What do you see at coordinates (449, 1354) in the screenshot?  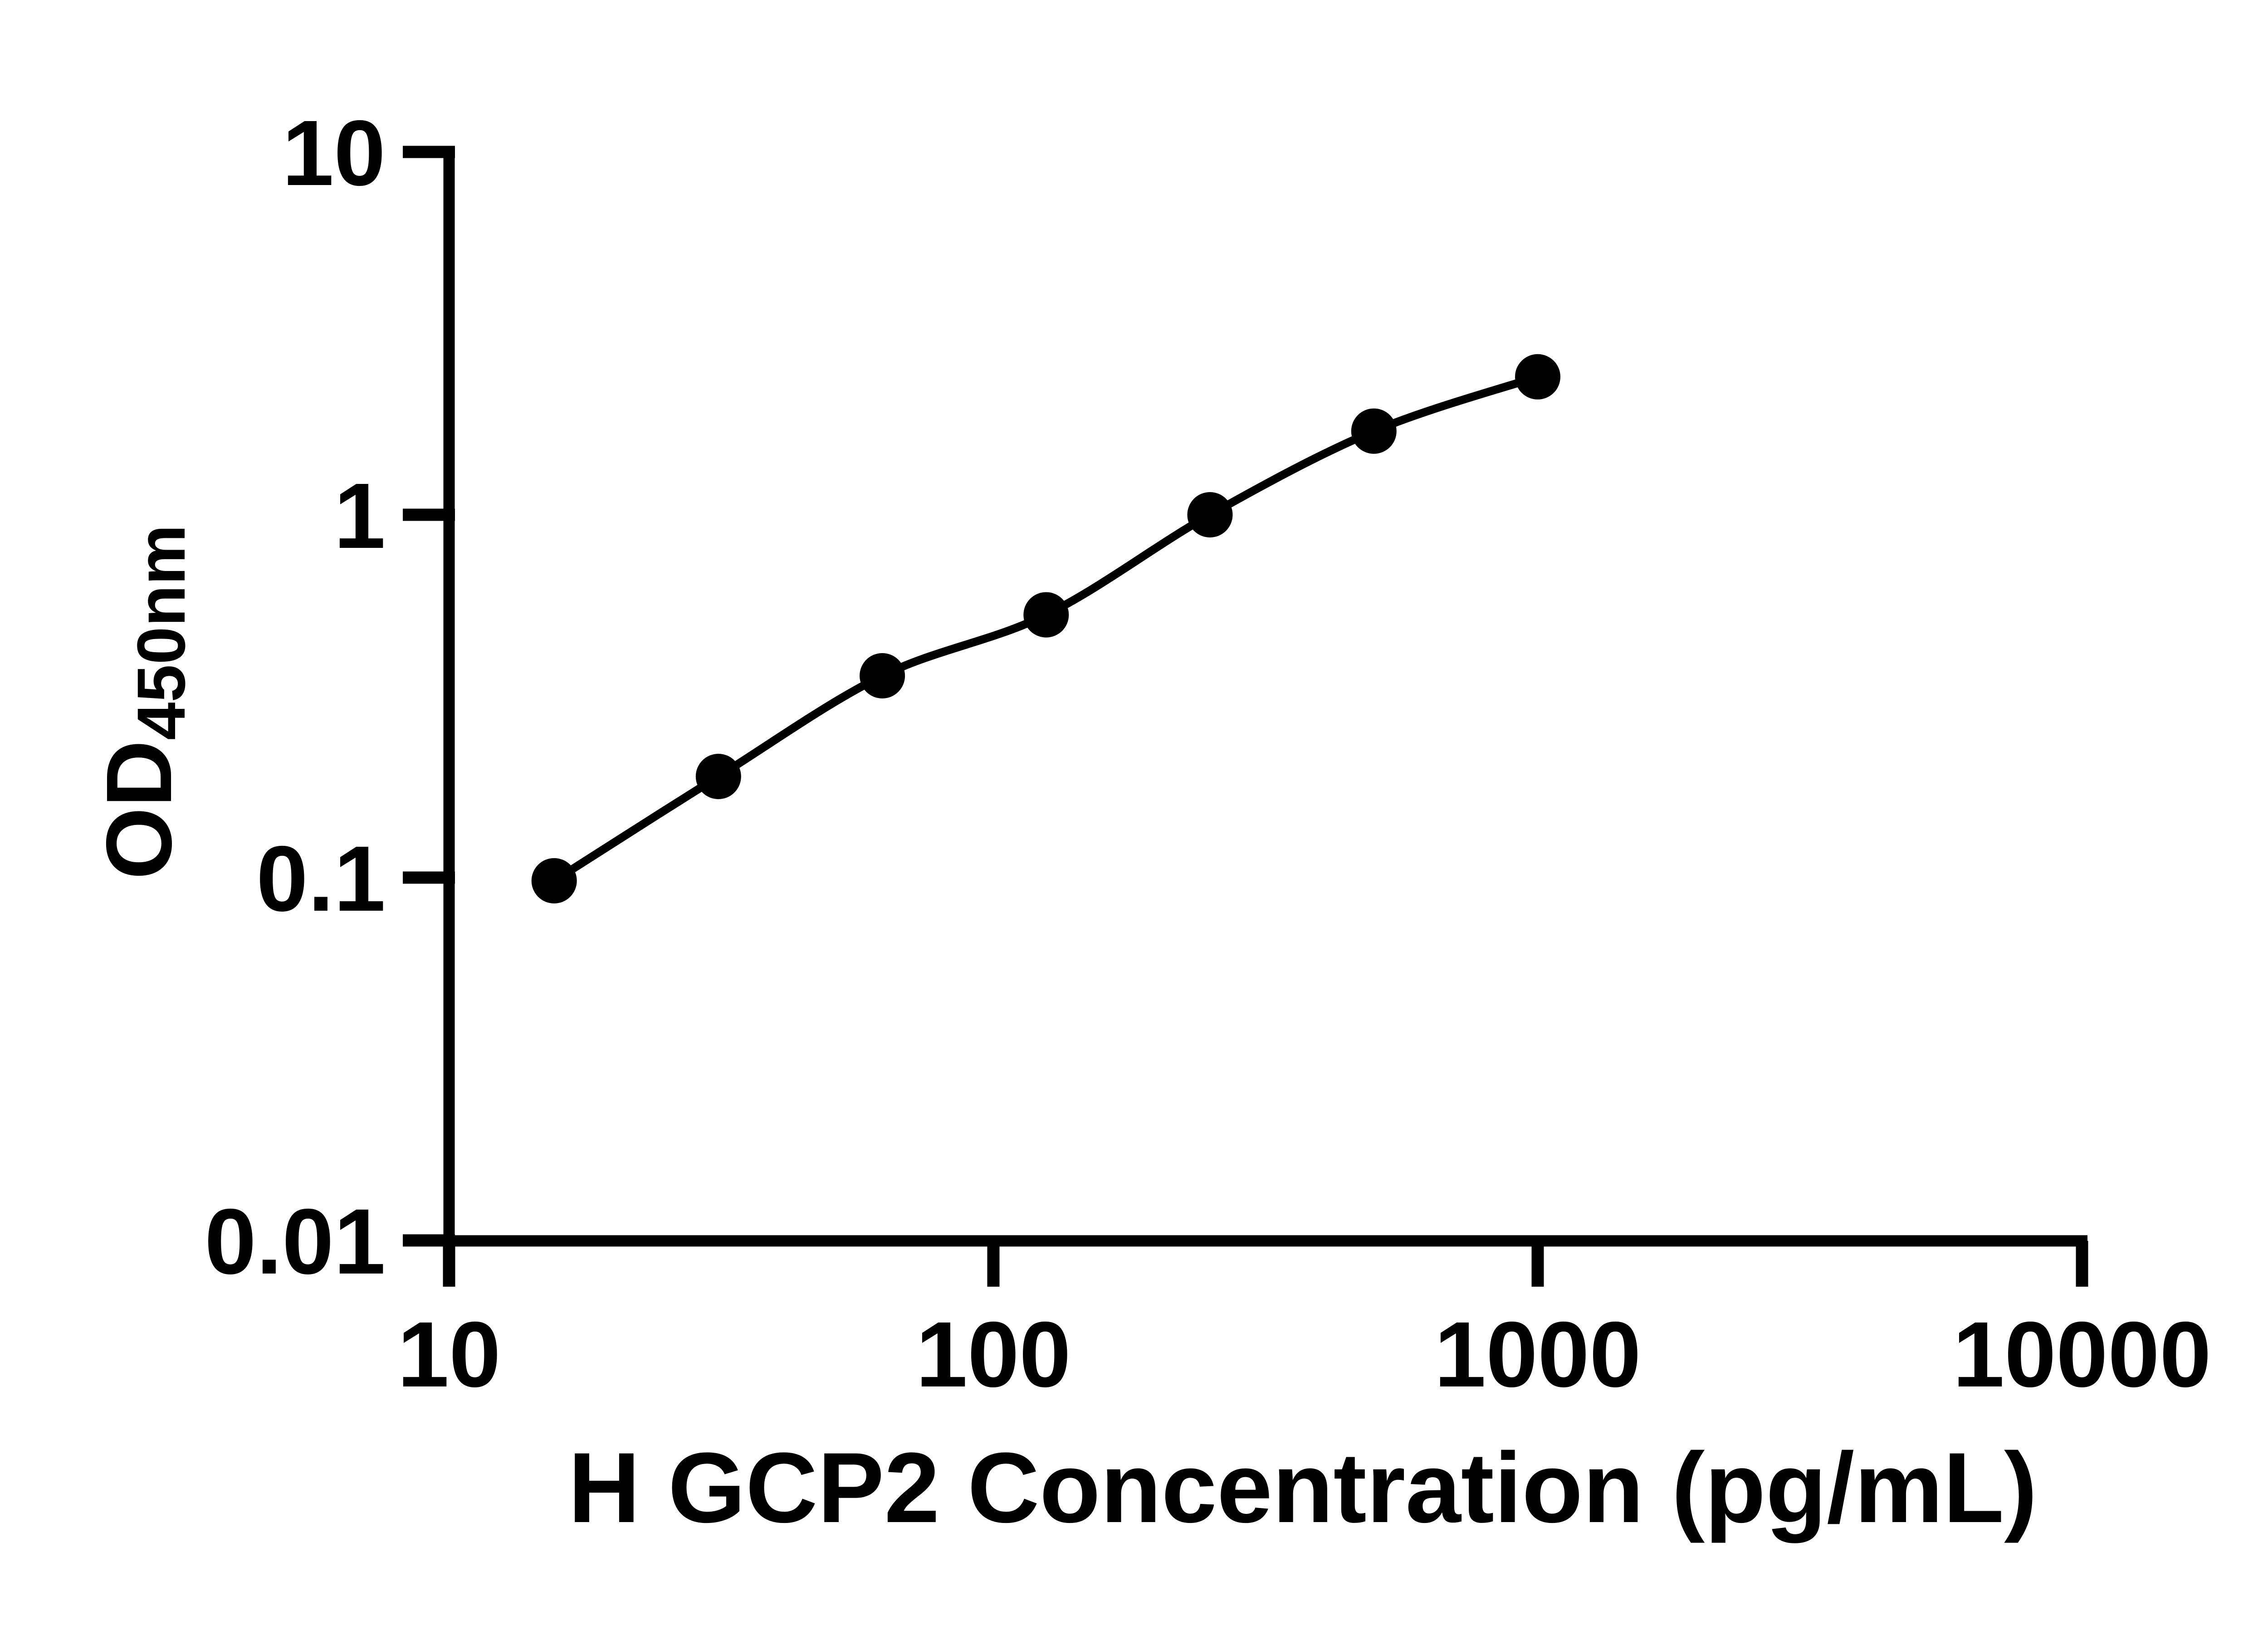 I see `x-tick-label: 10` at bounding box center [449, 1354].